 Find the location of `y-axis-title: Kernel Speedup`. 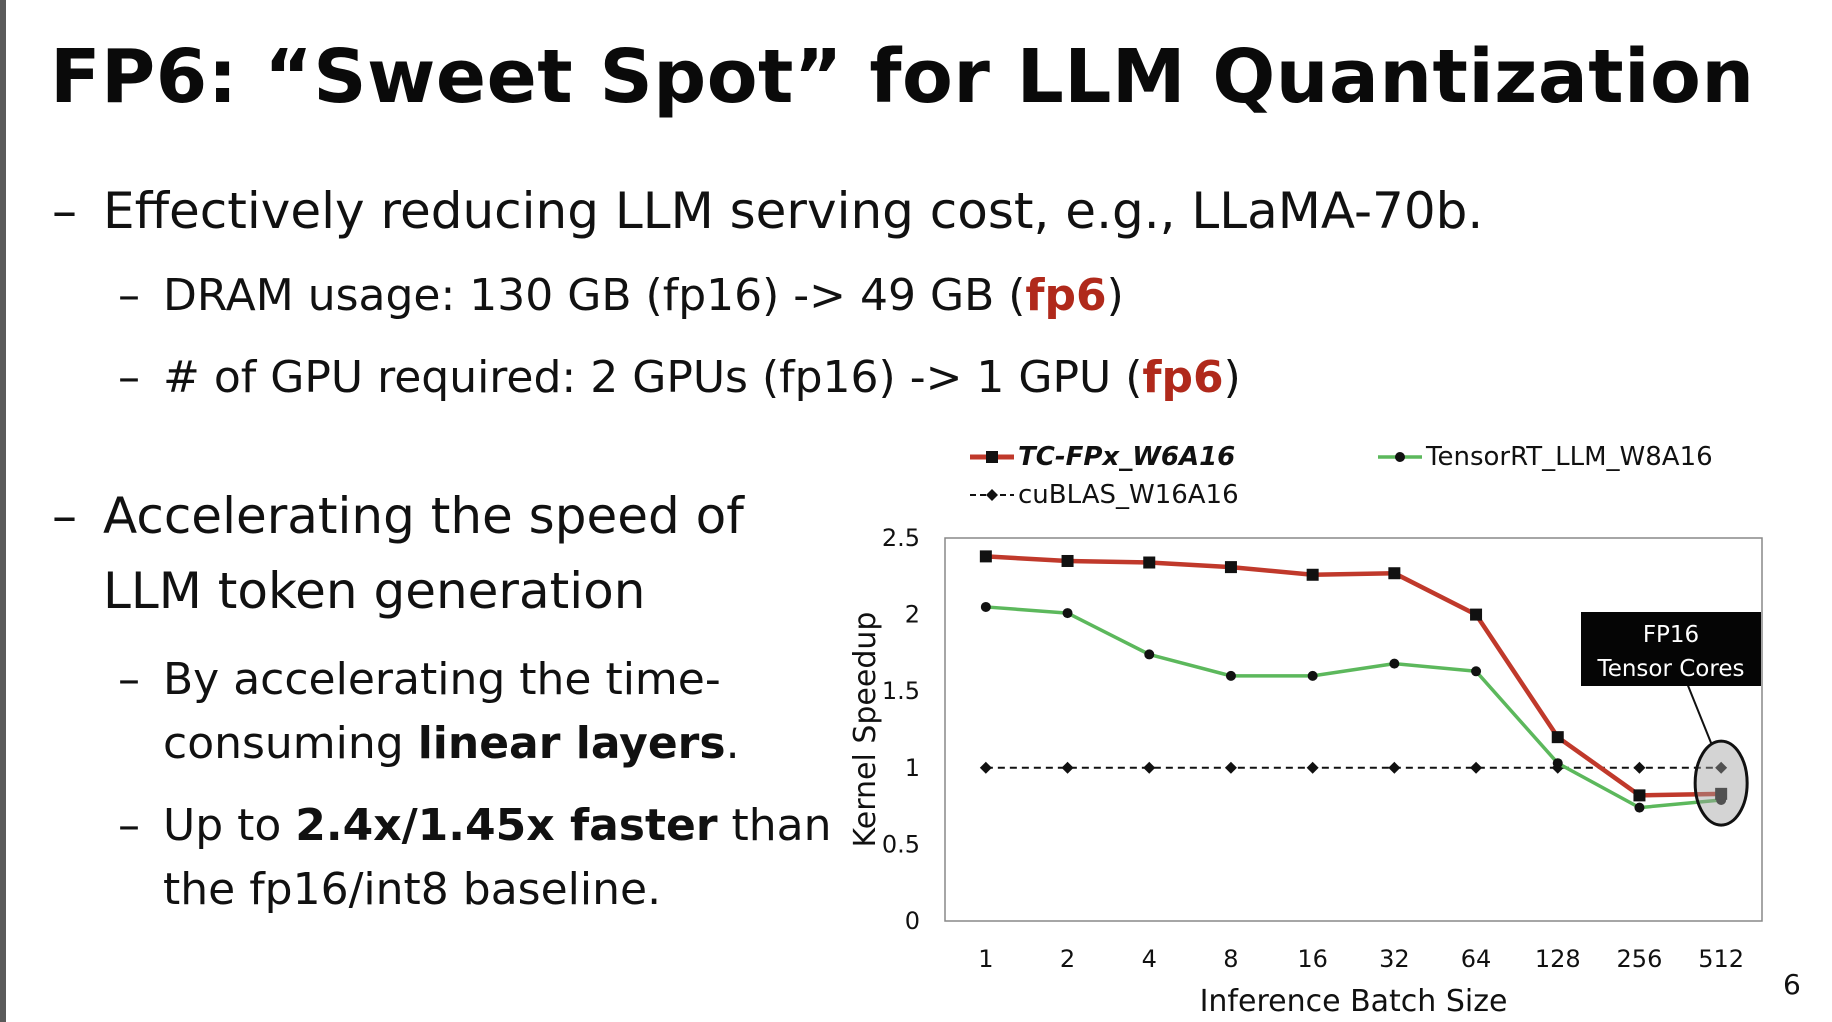

y-axis-title: Kernel Speedup is located at coordinates (865, 730).